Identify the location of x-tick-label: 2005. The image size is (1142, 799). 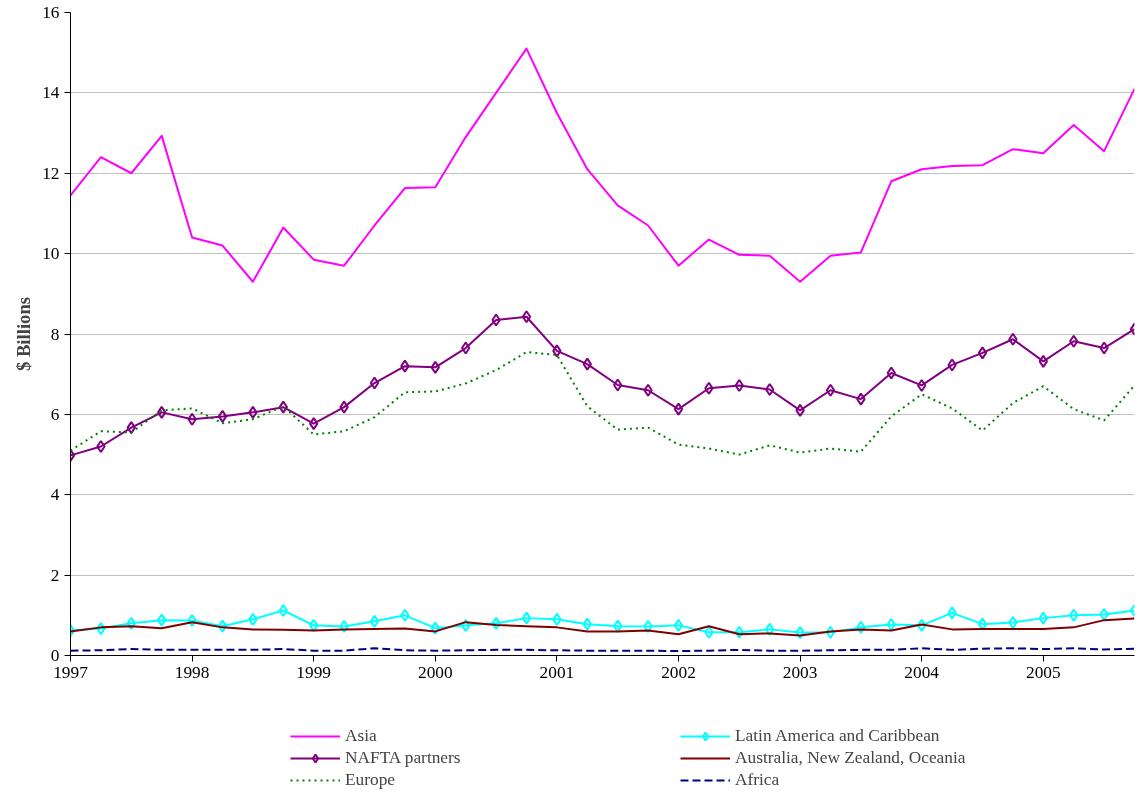
(1043, 672).